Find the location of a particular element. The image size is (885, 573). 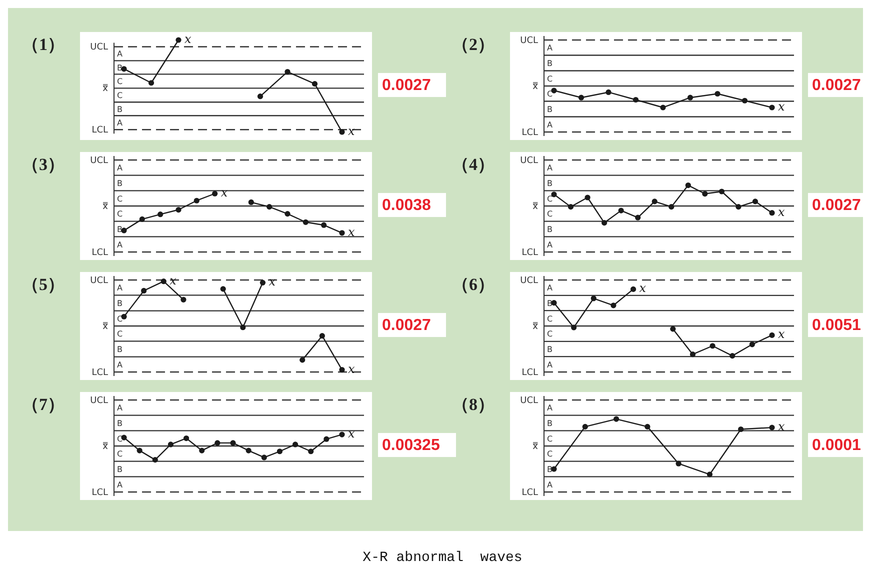

text: 0.00325 is located at coordinates (411, 445).